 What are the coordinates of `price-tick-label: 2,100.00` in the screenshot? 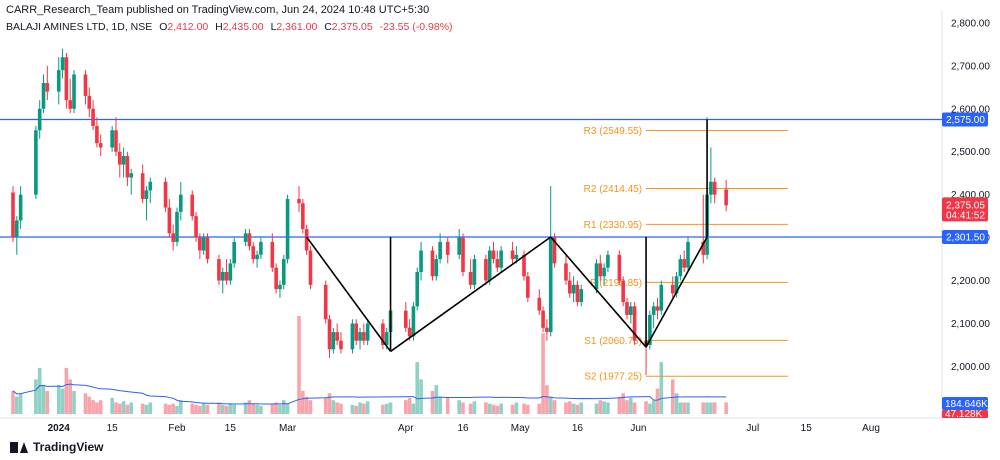 It's located at (970, 324).